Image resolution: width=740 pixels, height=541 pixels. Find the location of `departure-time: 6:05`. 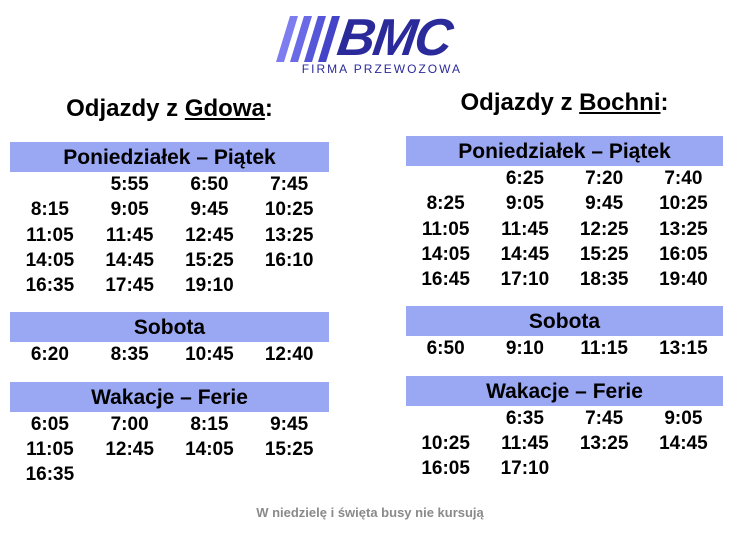

departure-time: 6:05 is located at coordinates (49, 424).